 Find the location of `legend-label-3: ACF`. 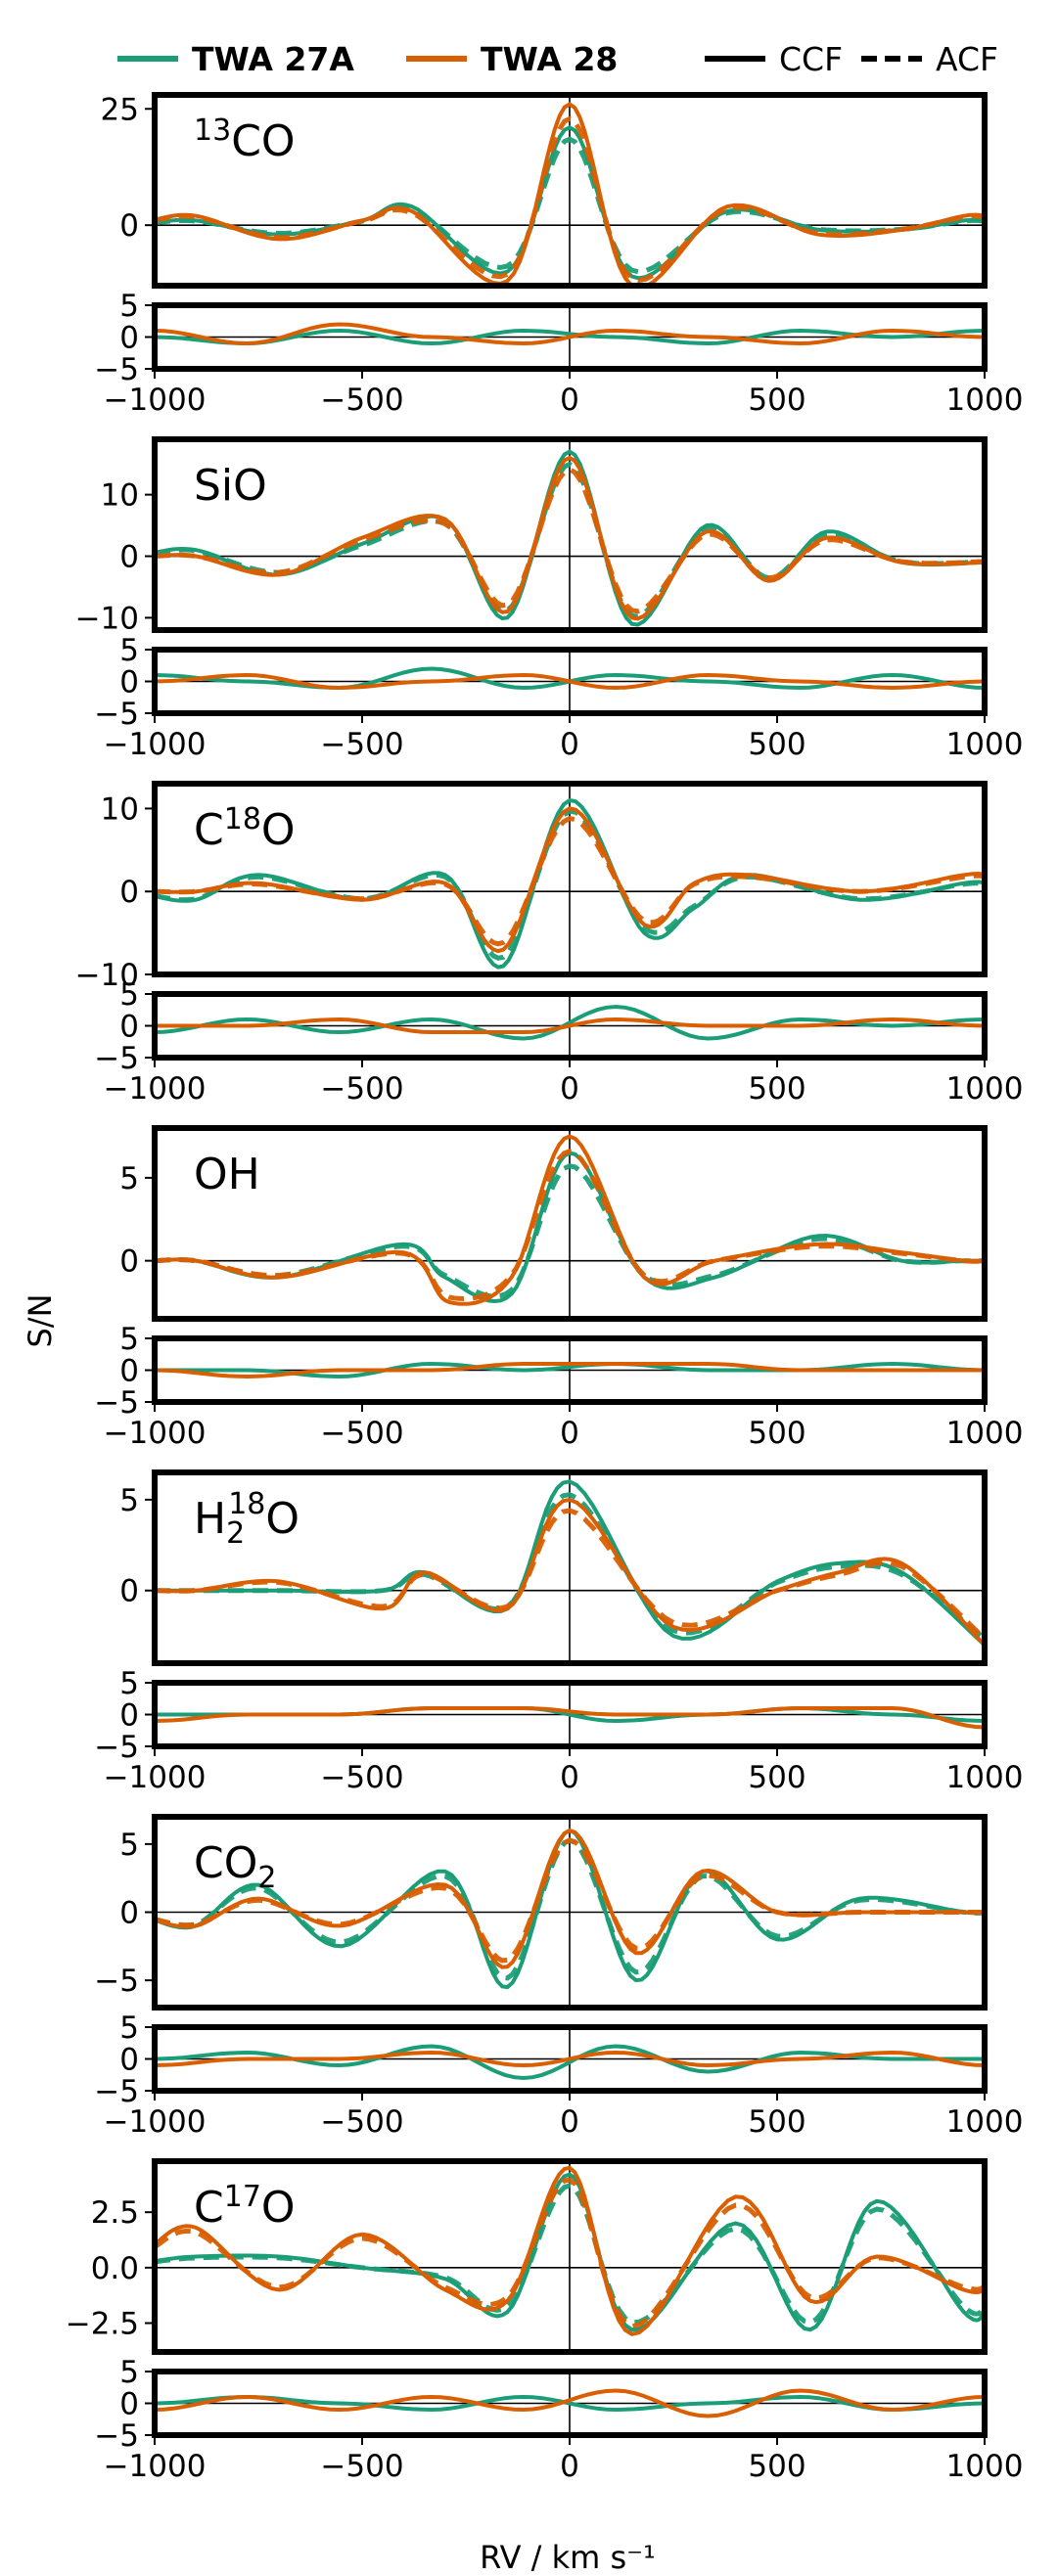

legend-label-3: ACF is located at coordinates (967, 59).